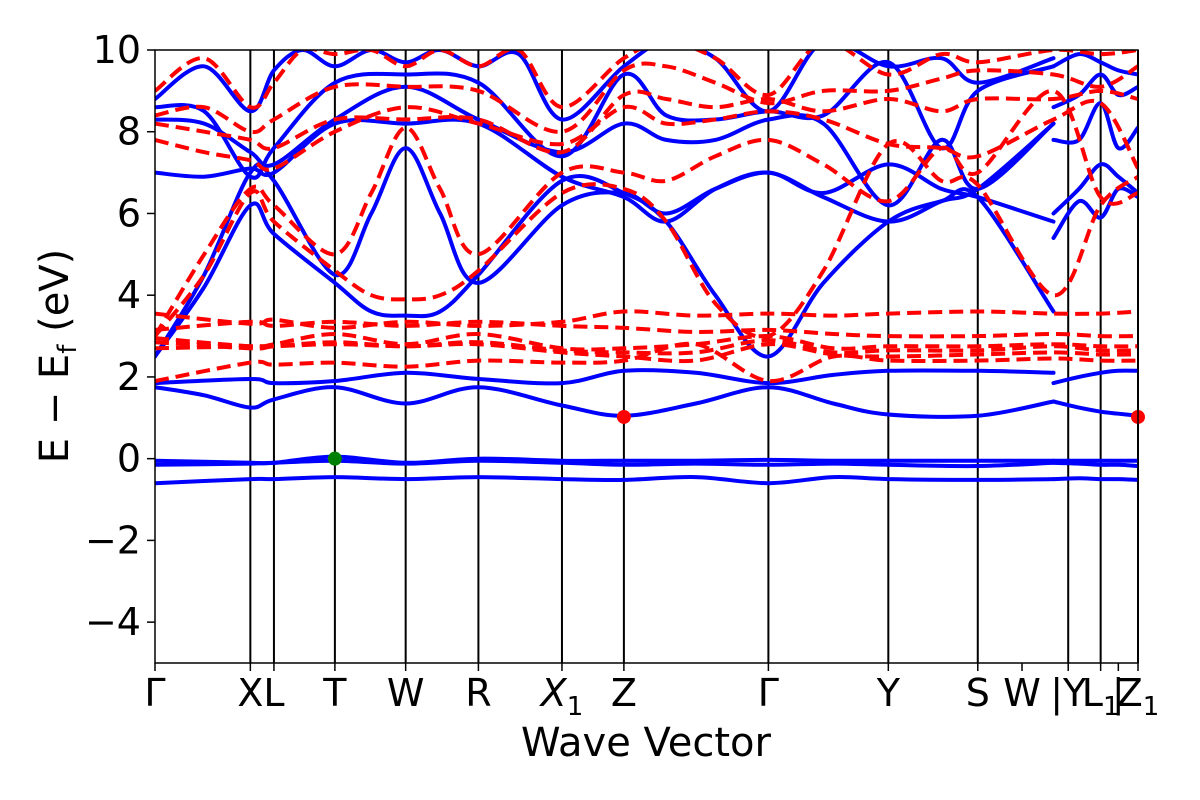  Describe the element at coordinates (129, 459) in the screenshot. I see `y-tick-label-2: 0` at that location.